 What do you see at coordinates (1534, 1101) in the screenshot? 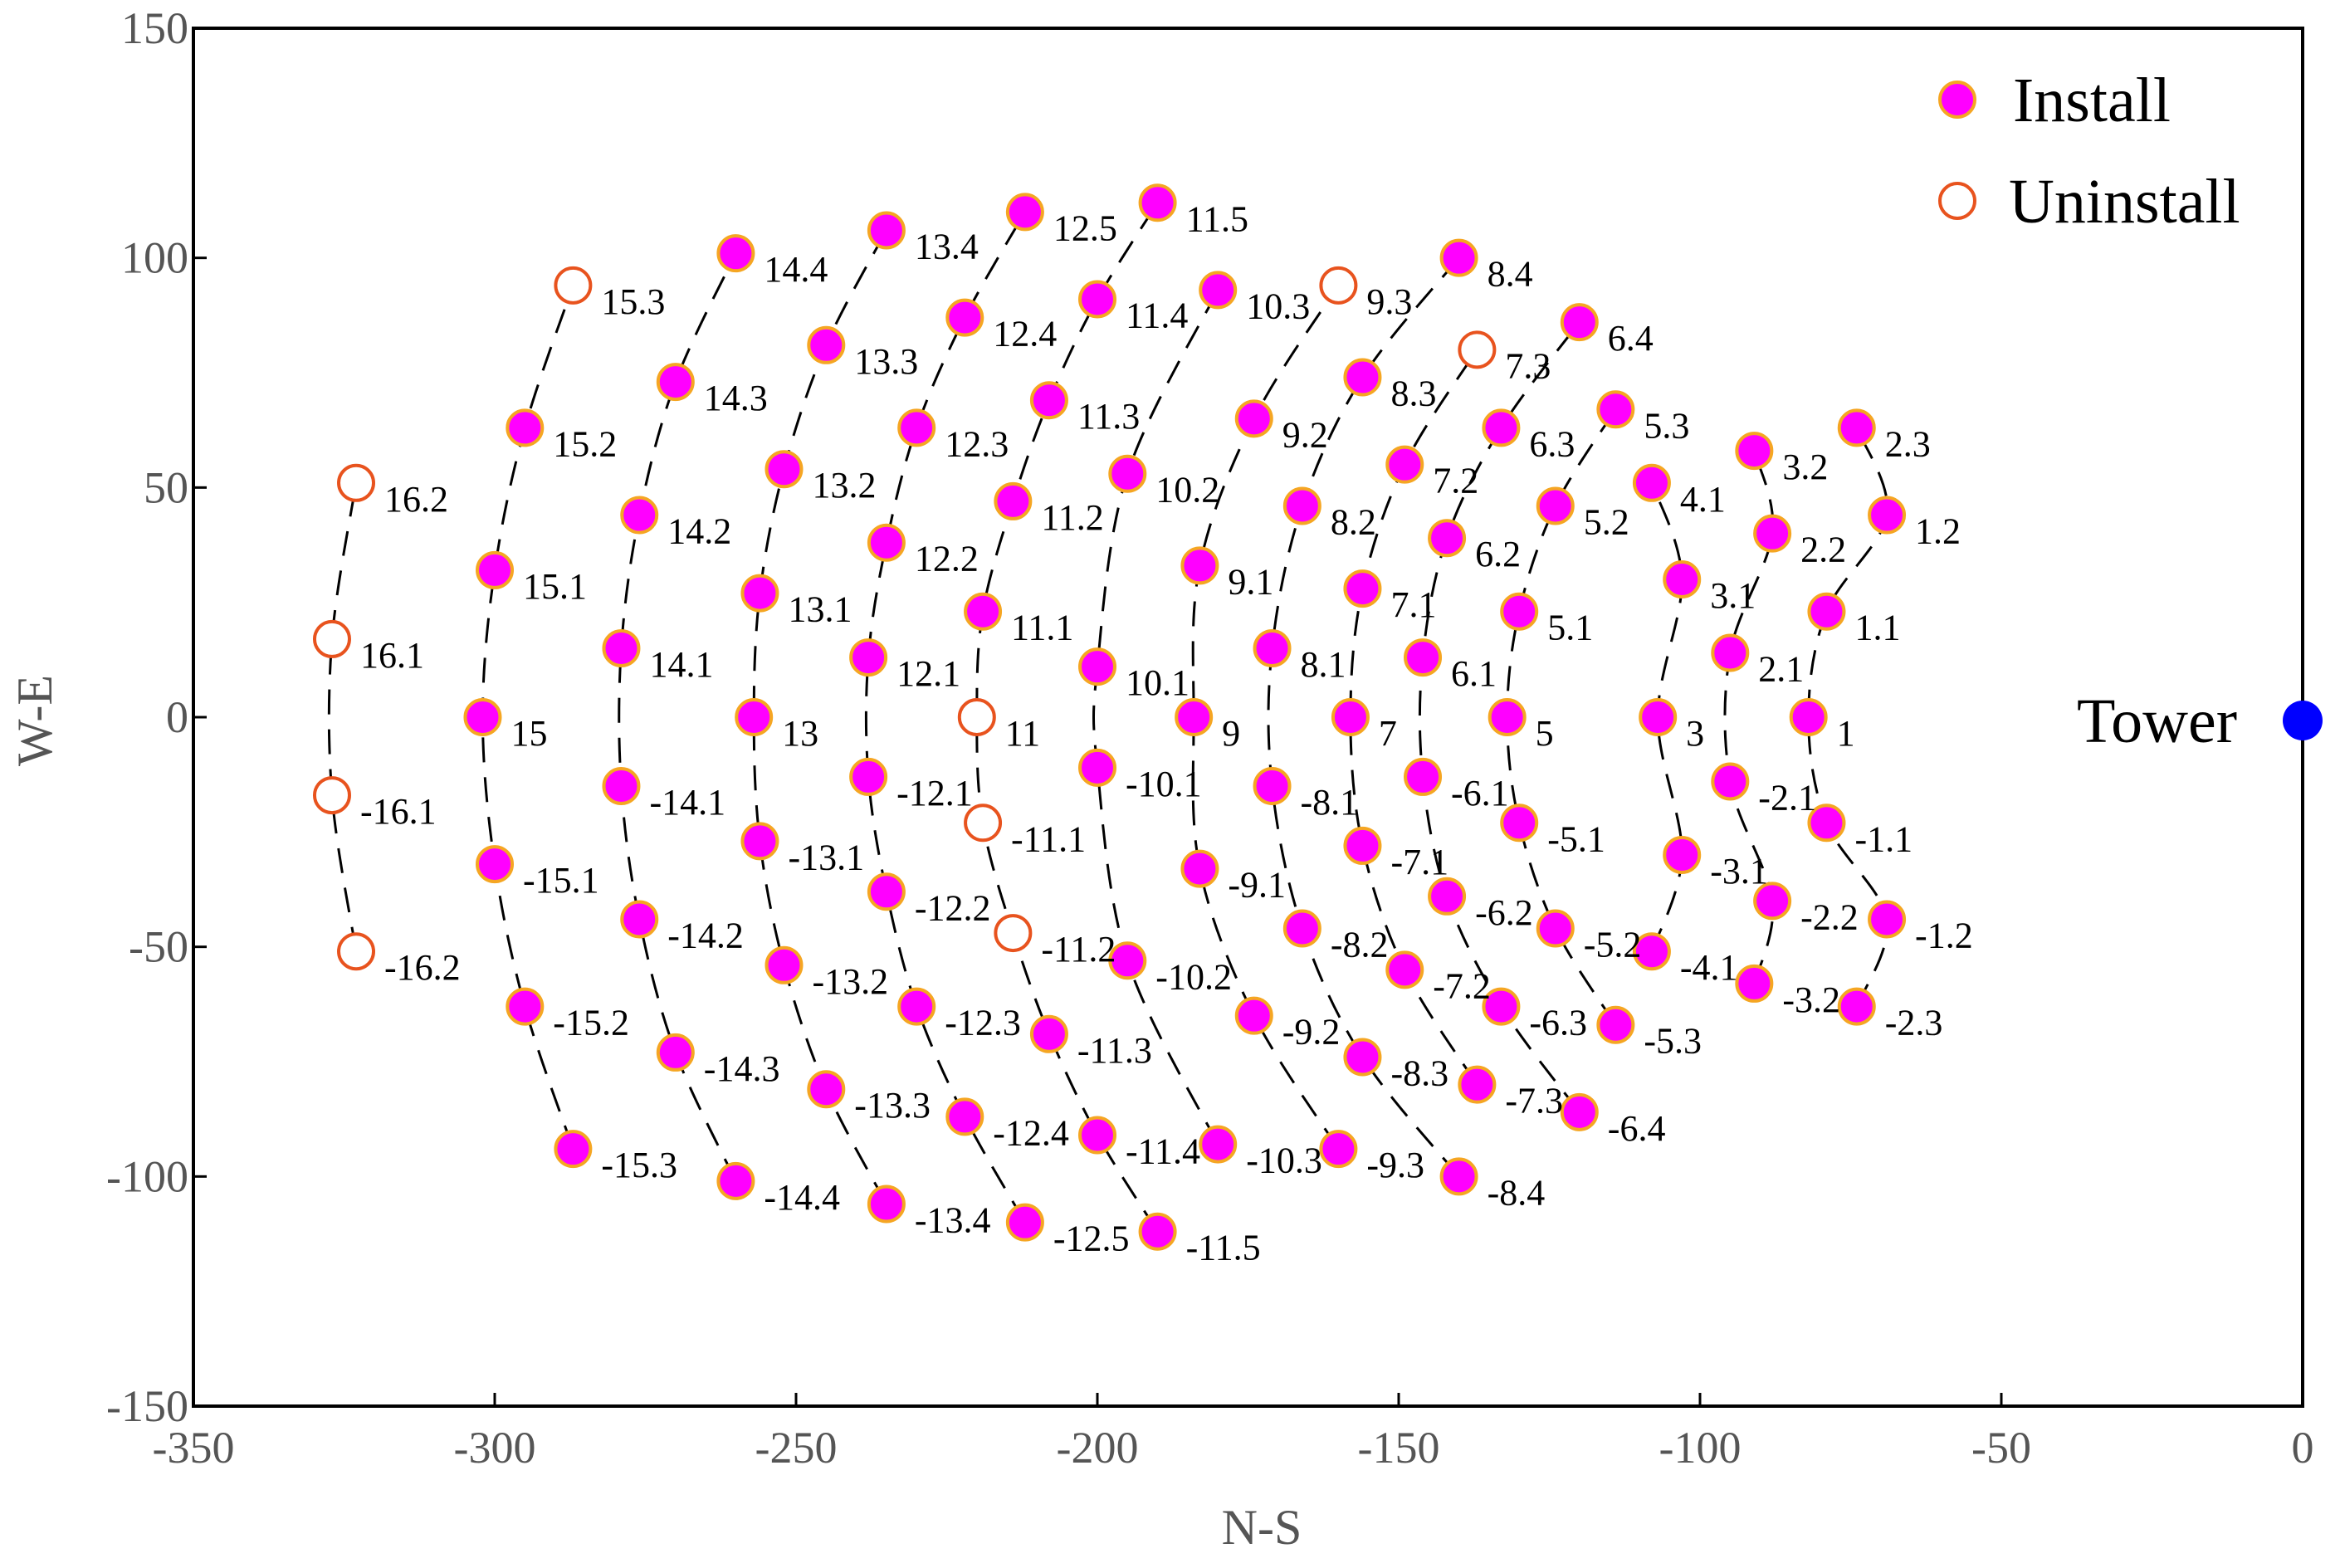
I see `point-label-neg7-3: -7.3` at bounding box center [1534, 1101].